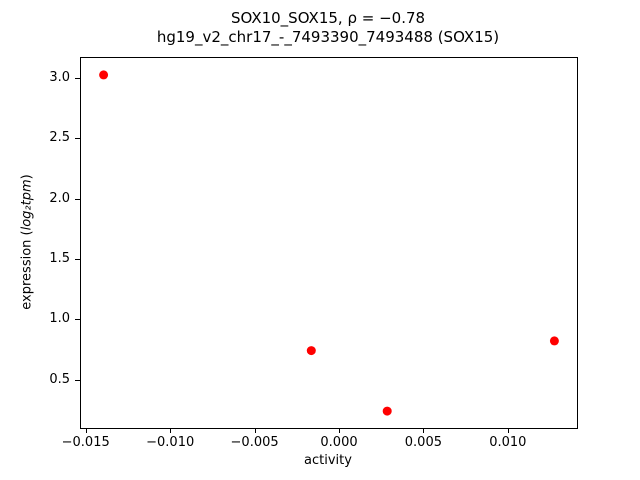 The height and width of the screenshot is (480, 640). I want to click on x-tick-label: −0.015, so click(85, 442).